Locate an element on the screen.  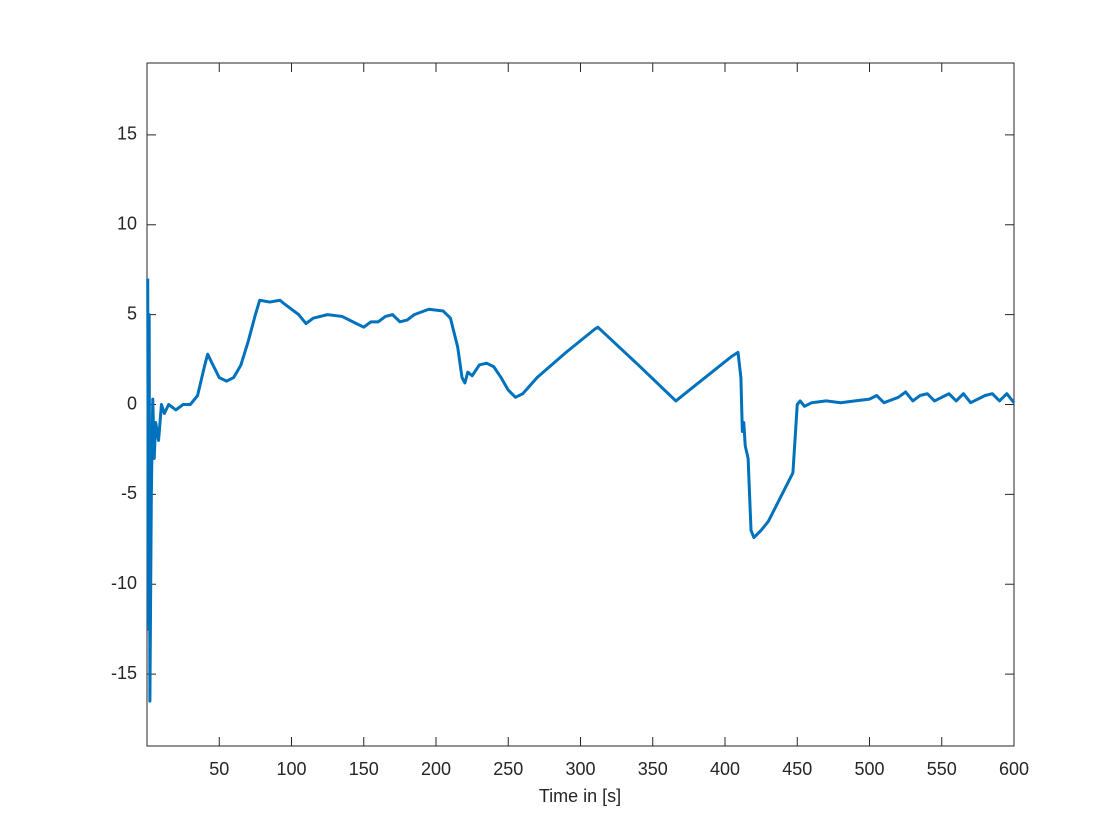
x-tick-label: 450 is located at coordinates (797, 769).